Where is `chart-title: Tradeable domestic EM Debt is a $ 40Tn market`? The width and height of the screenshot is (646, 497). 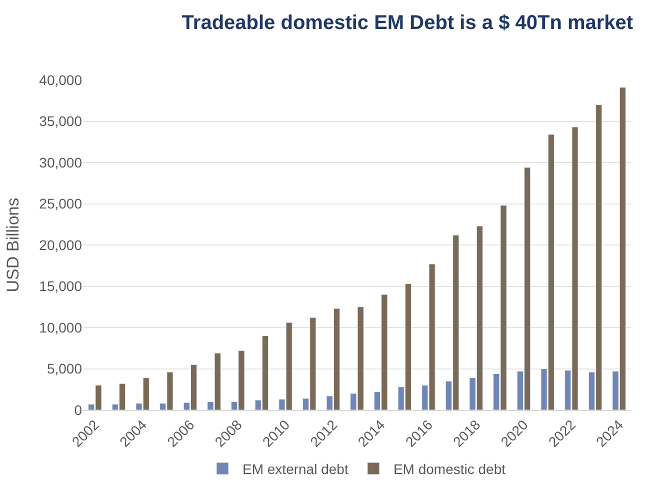
chart-title: Tradeable domestic EM Debt is a $ 40Tn market is located at coordinates (408, 23).